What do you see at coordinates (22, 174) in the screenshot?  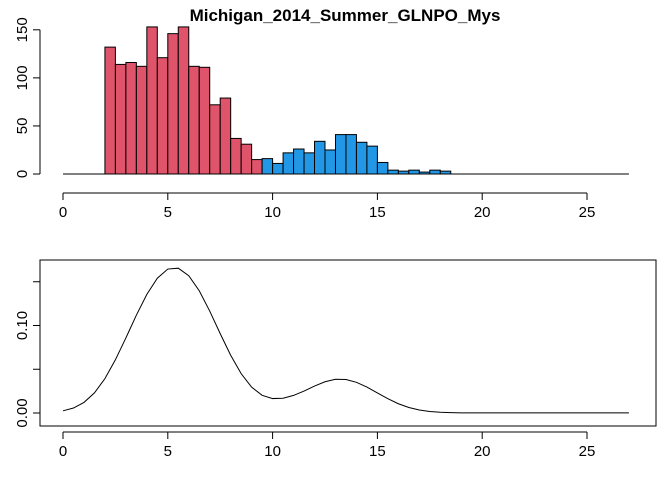 I see `y-tick-label: 0` at bounding box center [22, 174].